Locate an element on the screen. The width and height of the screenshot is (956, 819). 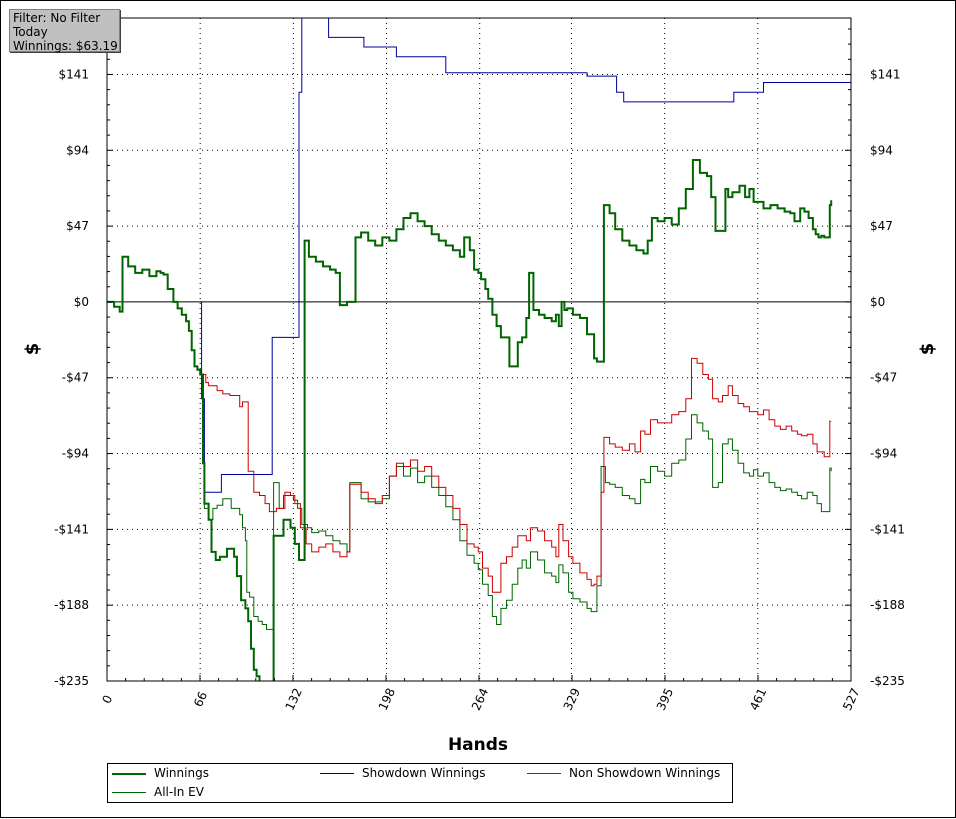
y-tick-label-right-4: -$47 is located at coordinates (883, 378).